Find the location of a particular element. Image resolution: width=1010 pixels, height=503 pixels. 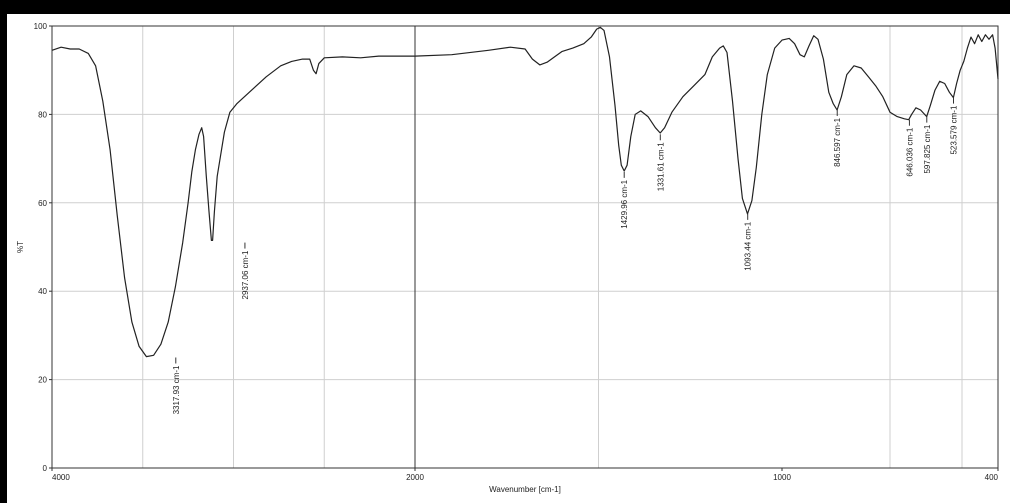

x-tick-label: 2000 is located at coordinates (415, 477).